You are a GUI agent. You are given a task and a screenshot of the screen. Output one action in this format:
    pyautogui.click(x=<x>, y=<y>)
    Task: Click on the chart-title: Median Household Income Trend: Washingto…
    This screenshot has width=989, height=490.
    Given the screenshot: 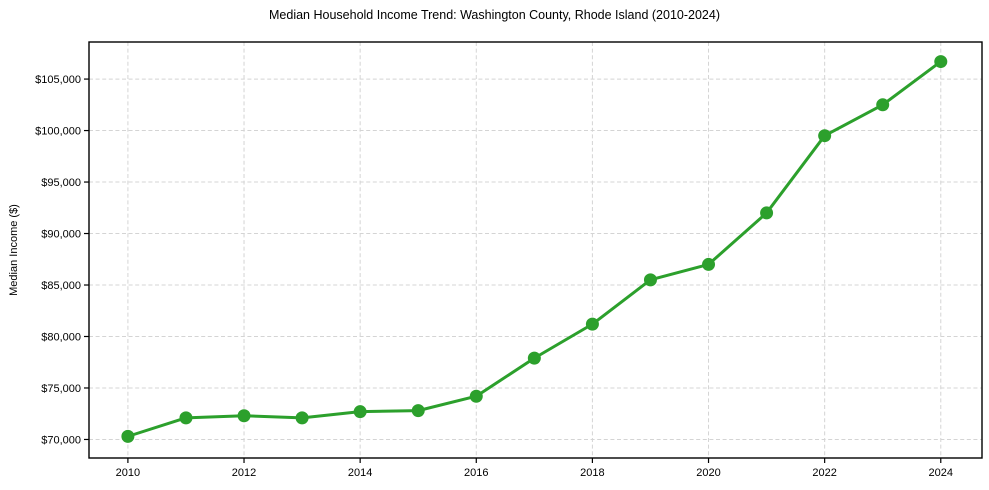 What is the action you would take?
    pyautogui.click(x=494, y=15)
    